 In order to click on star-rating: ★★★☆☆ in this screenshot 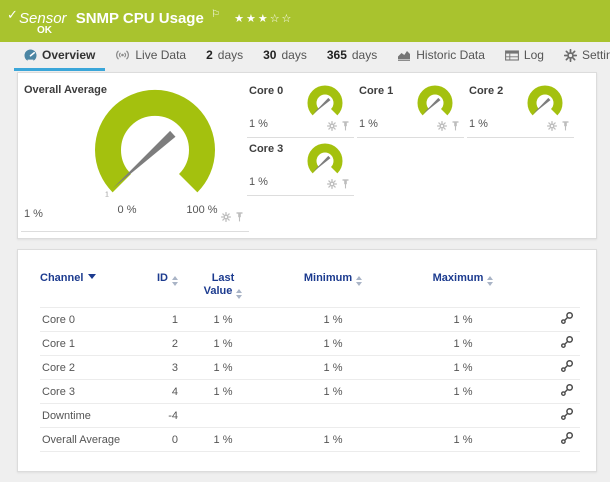, I will do `click(264, 19)`.